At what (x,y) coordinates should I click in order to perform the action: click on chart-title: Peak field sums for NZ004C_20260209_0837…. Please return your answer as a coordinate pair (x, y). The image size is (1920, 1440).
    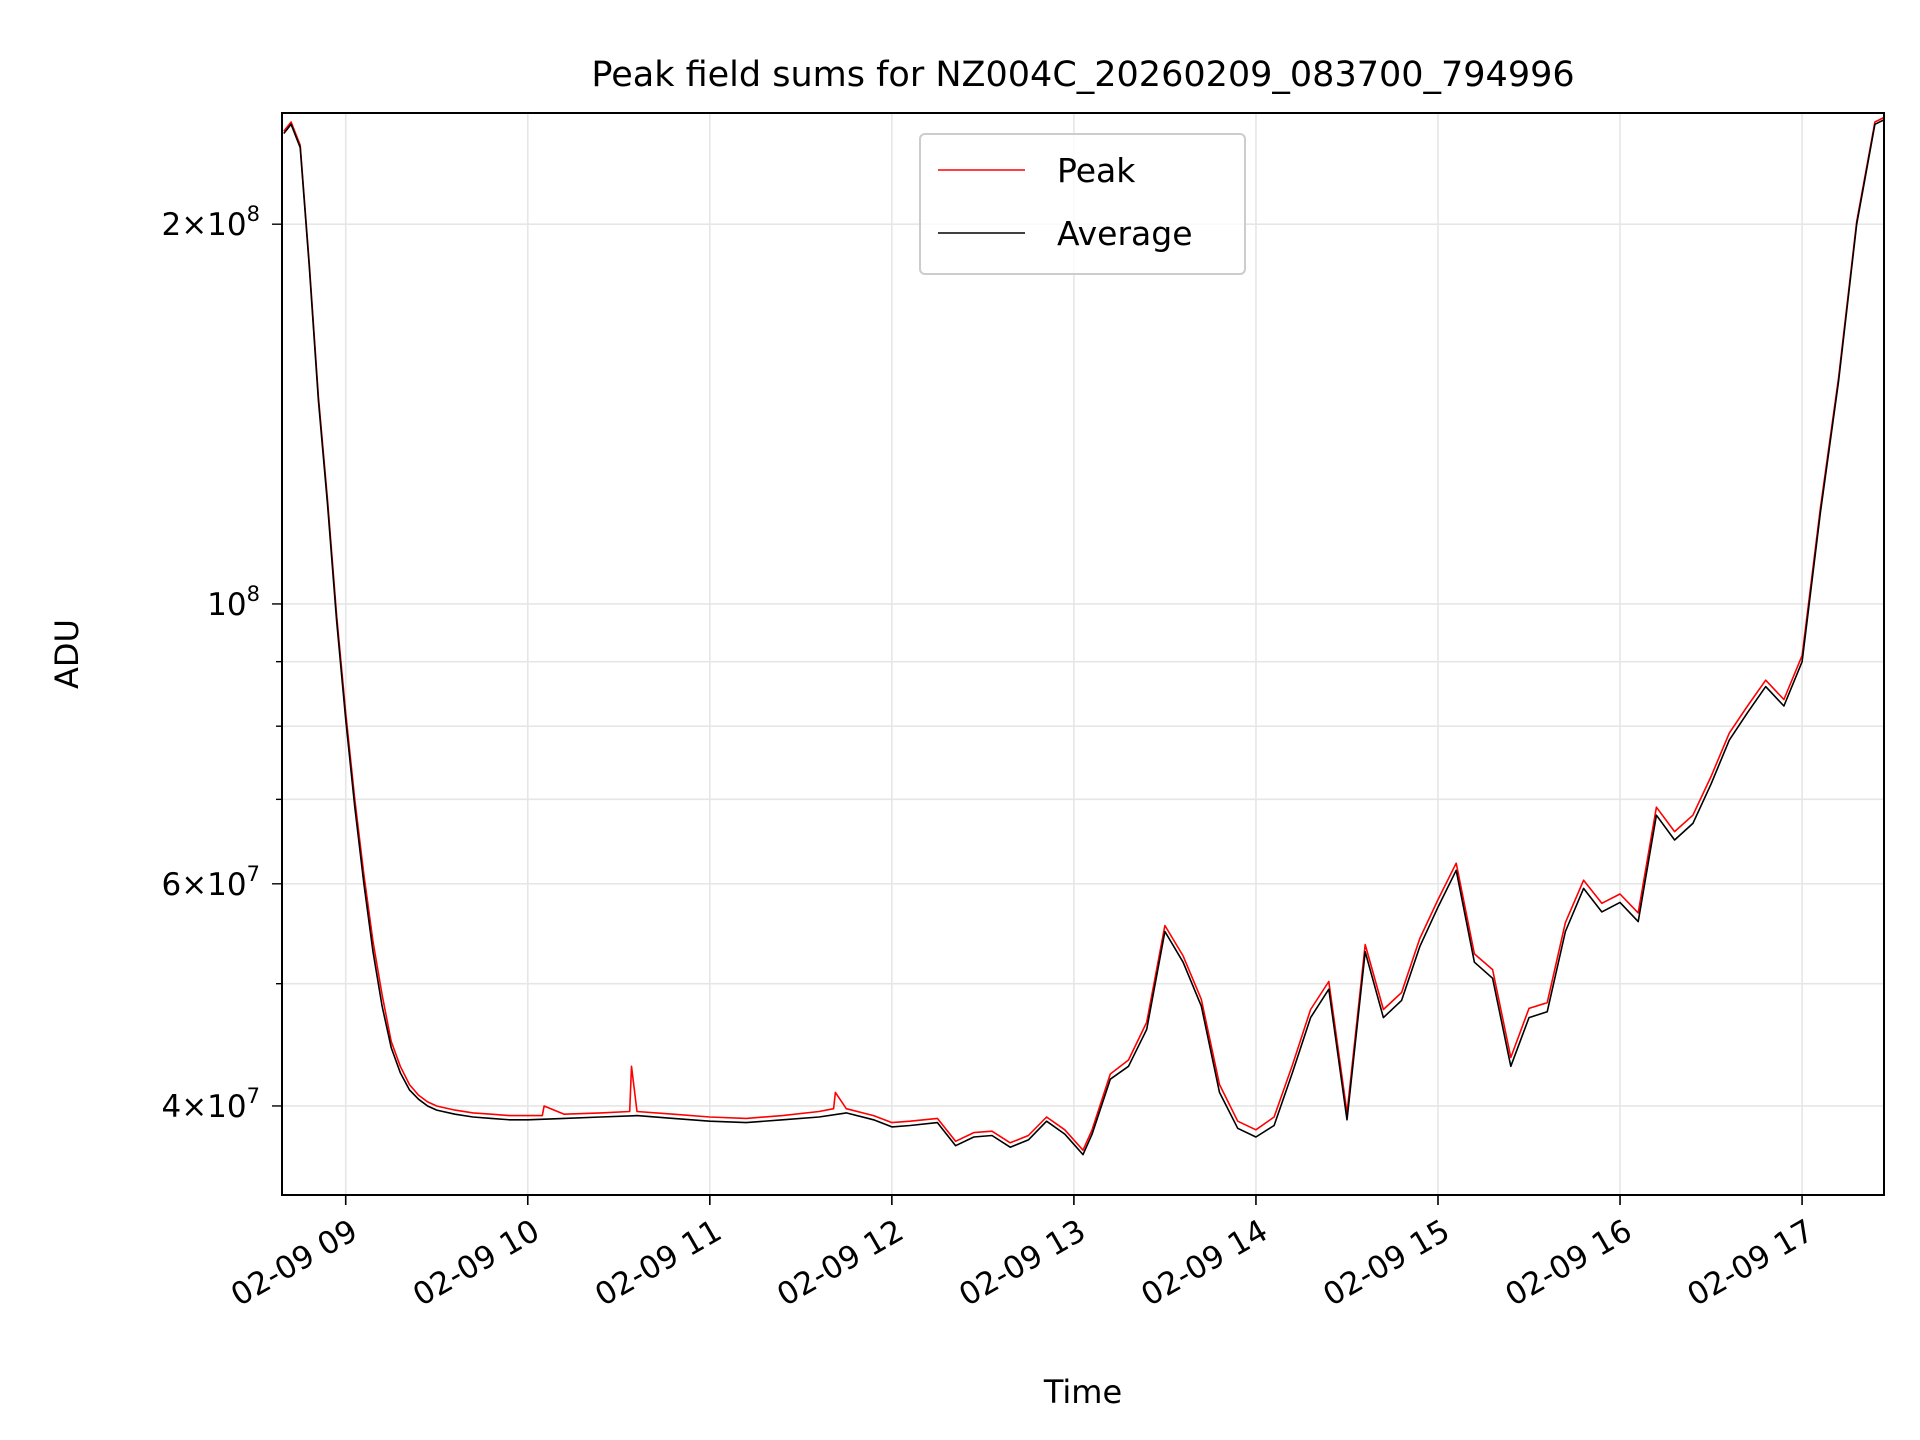
    Looking at the image, I should click on (1082, 75).